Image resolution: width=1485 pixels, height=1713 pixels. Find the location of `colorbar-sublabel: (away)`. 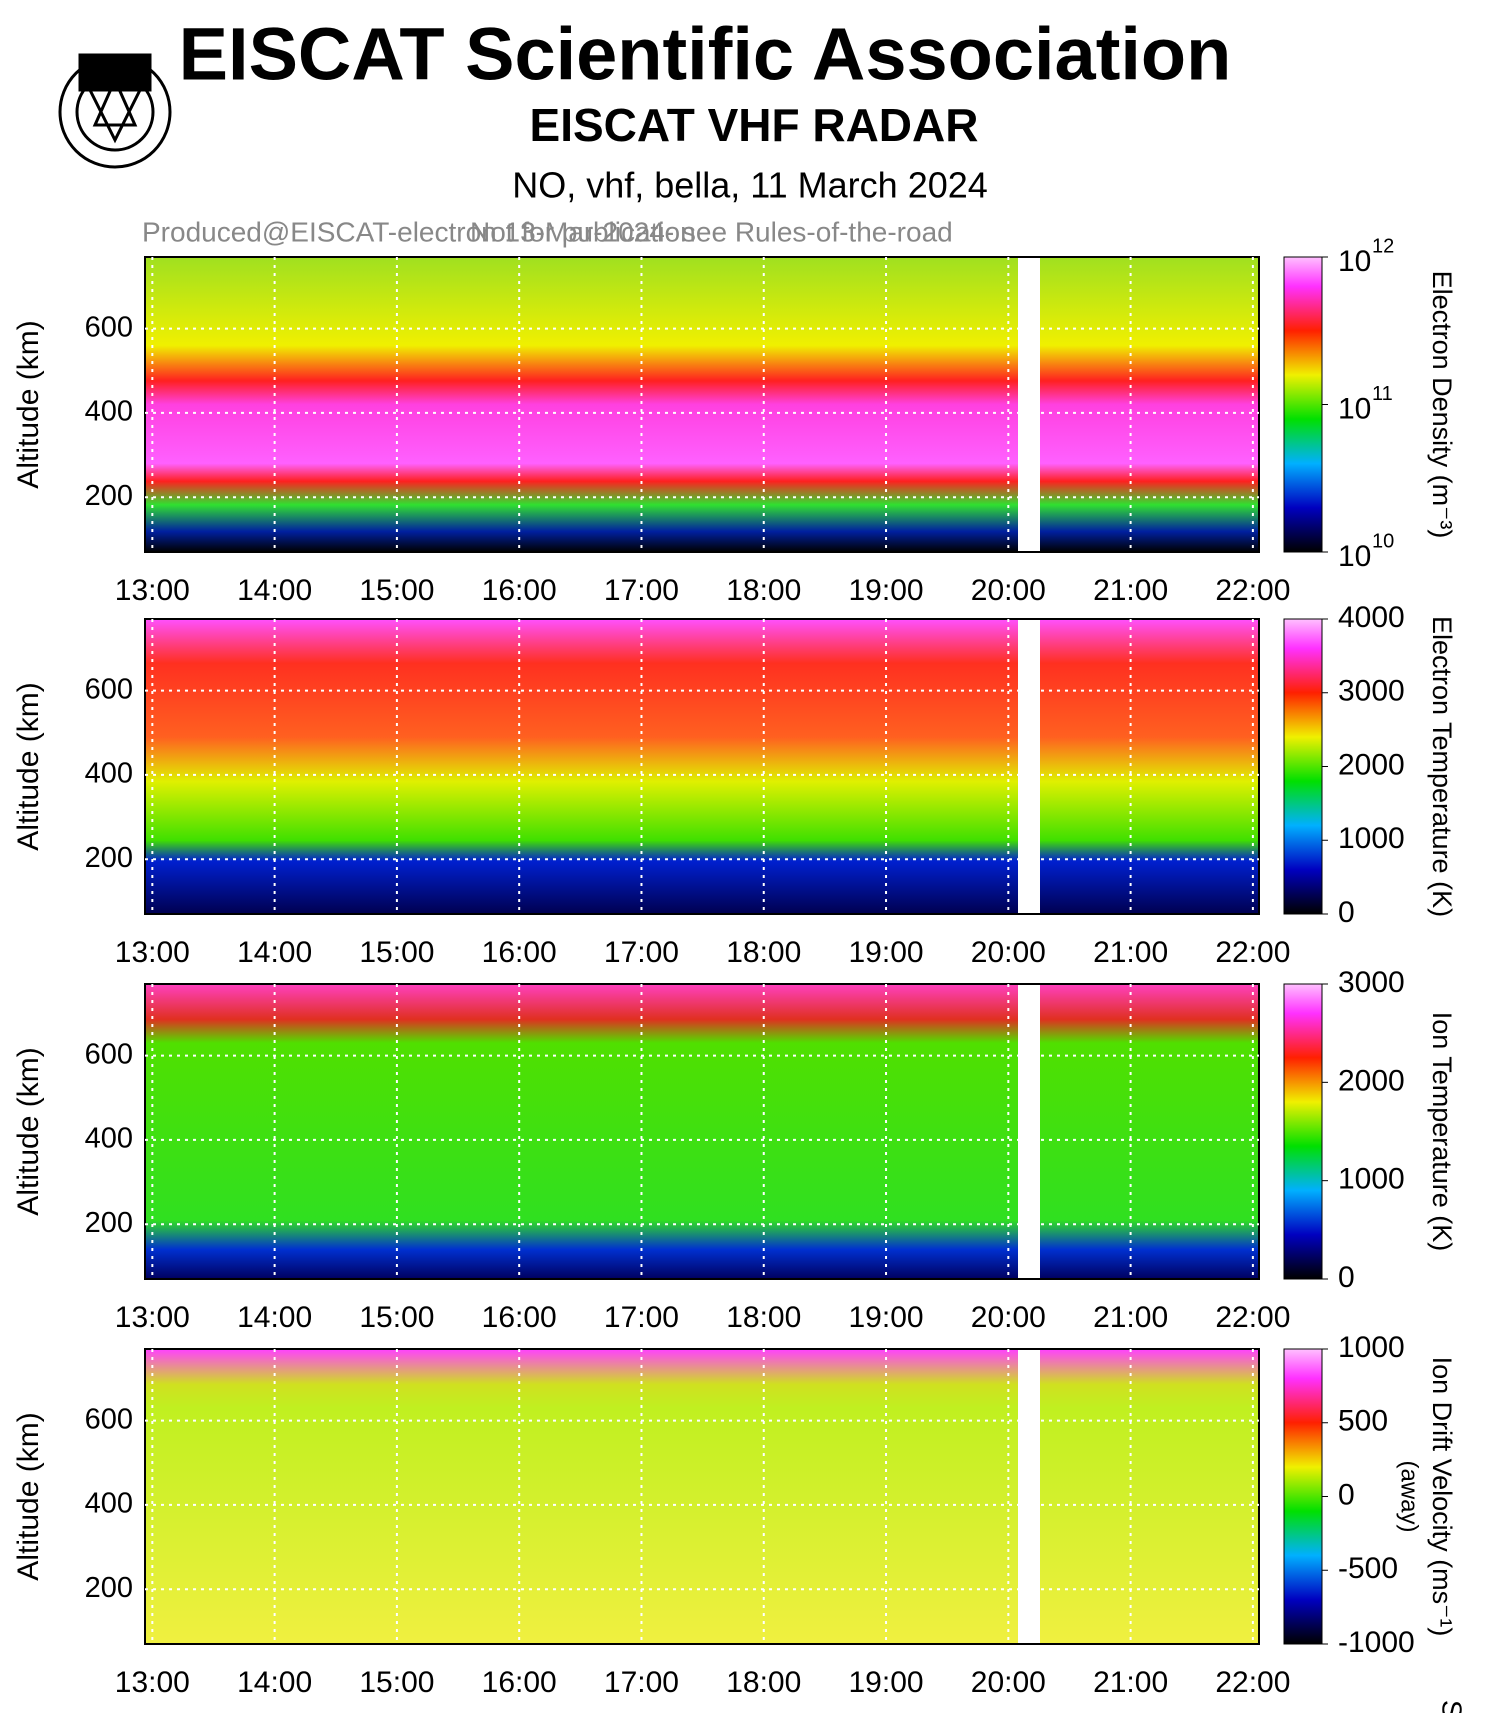

colorbar-sublabel: (away) is located at coordinates (1409, 1496).